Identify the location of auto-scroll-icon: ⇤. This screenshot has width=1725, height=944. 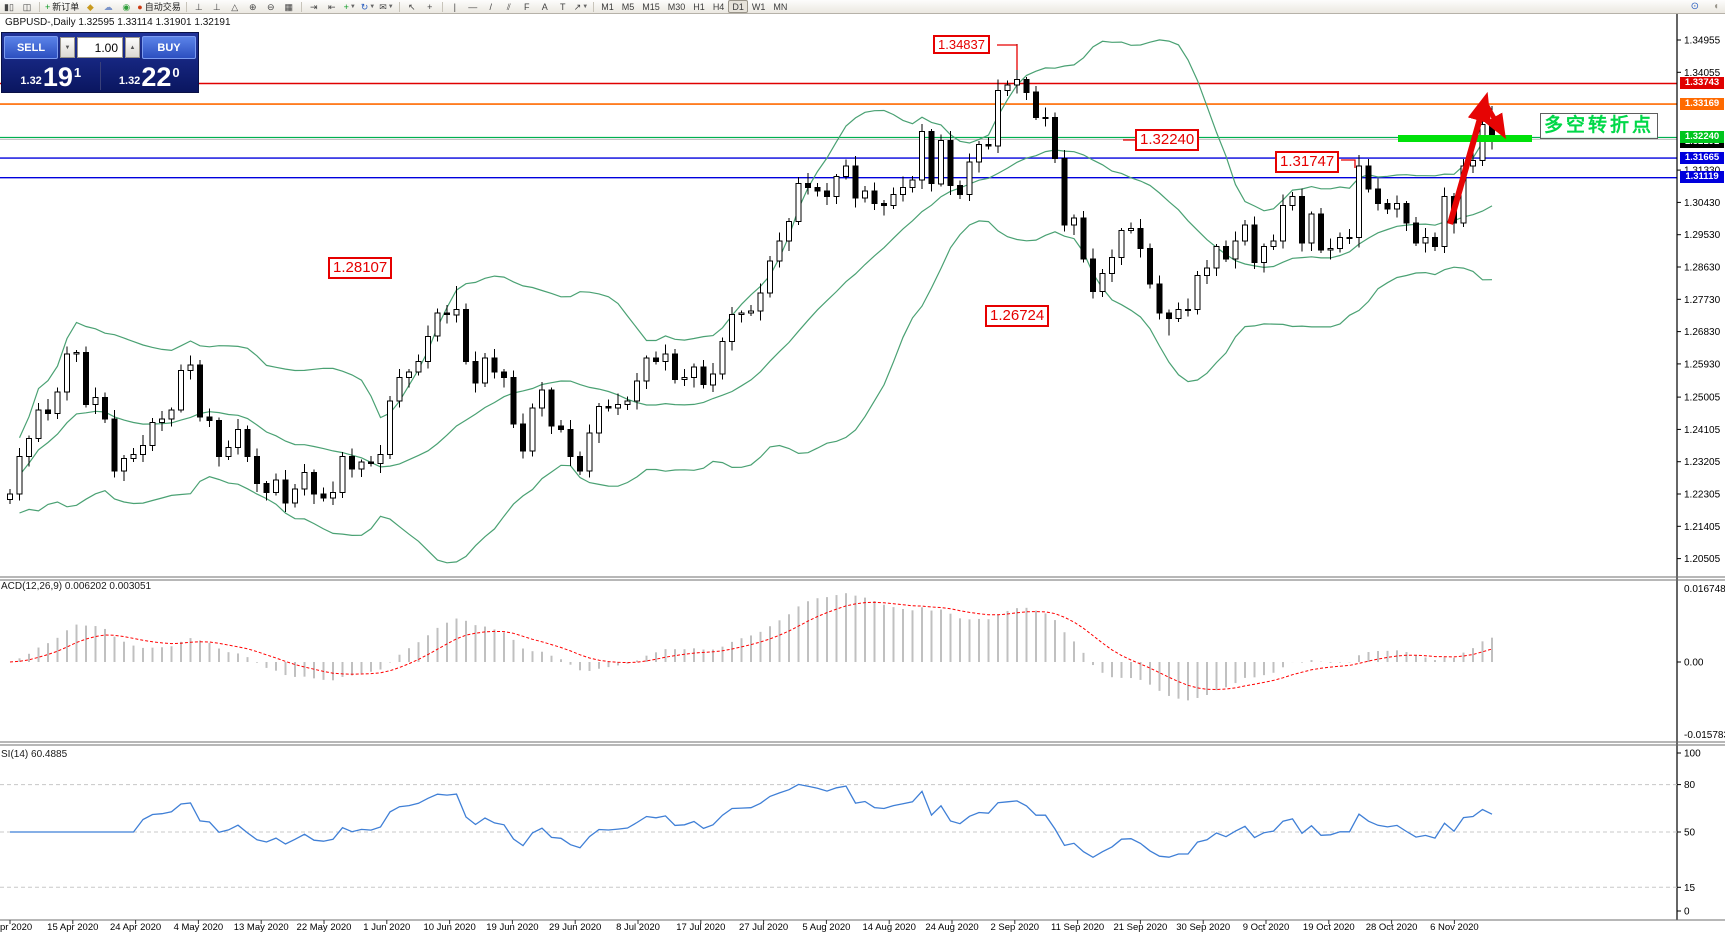
(331, 6).